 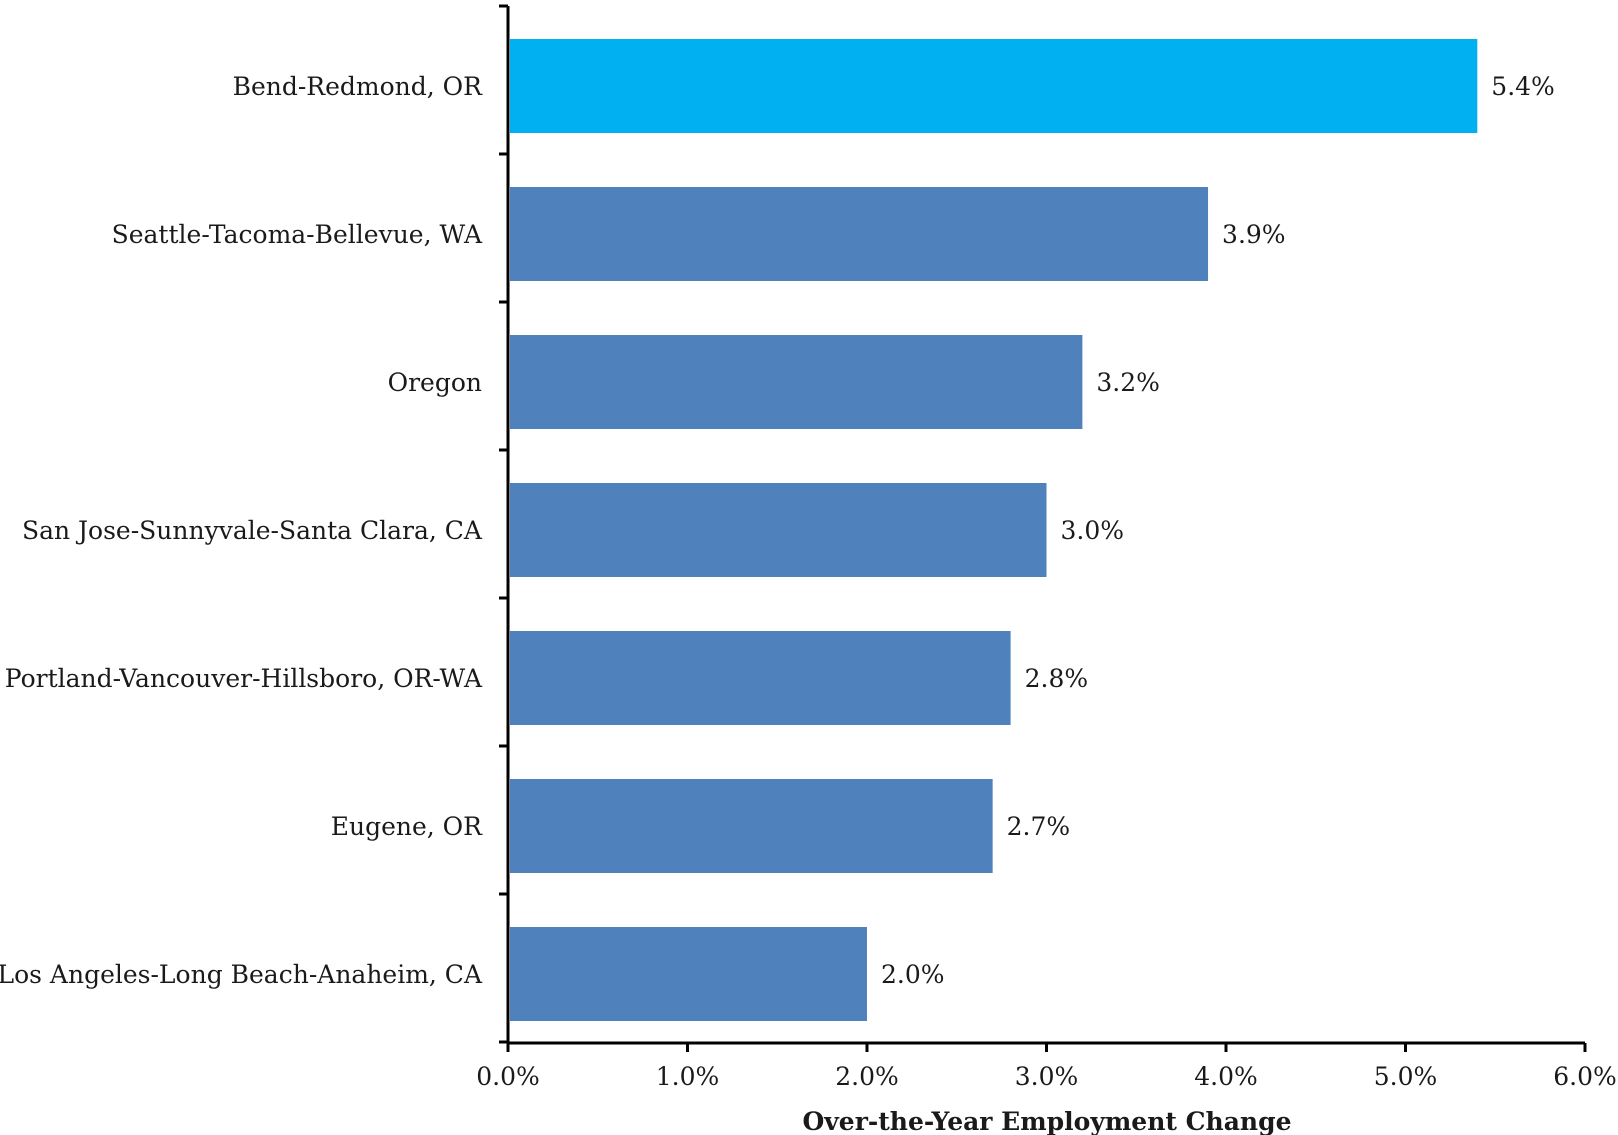 I want to click on category-label-2: Oregon, so click(x=435, y=382).